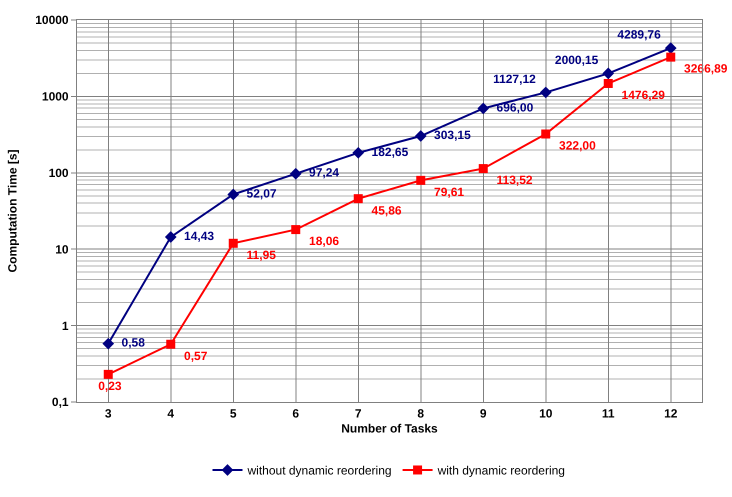  I want to click on y-tick-label: 10000, so click(52, 20).